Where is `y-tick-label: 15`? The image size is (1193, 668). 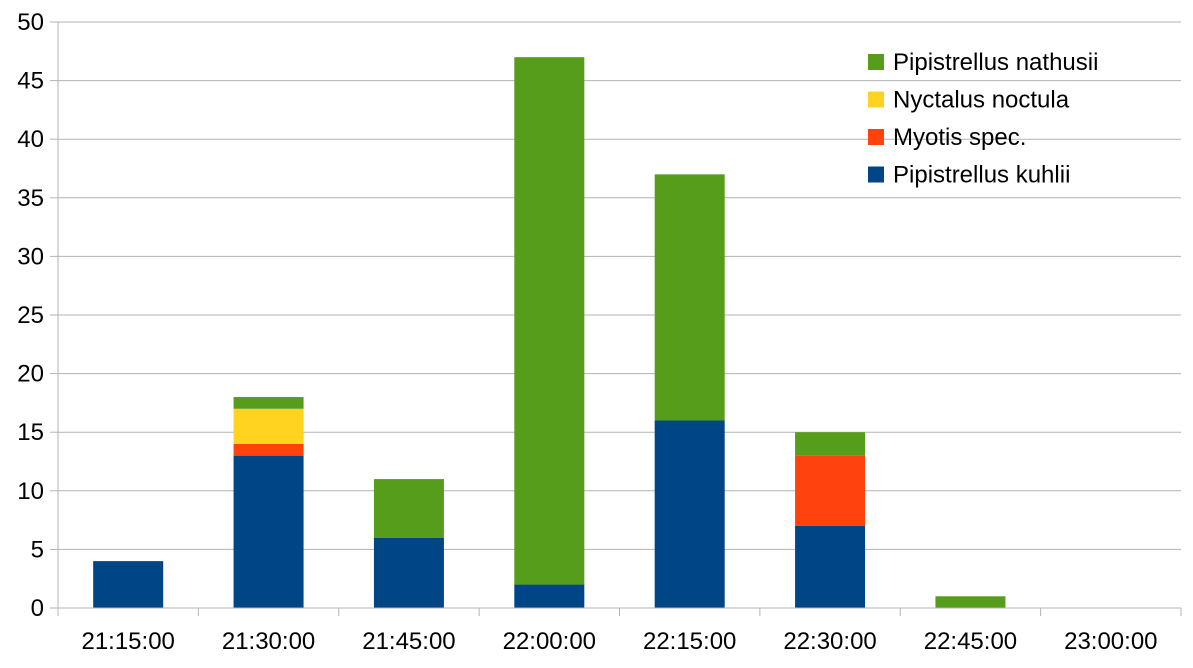 y-tick-label: 15 is located at coordinates (30, 432).